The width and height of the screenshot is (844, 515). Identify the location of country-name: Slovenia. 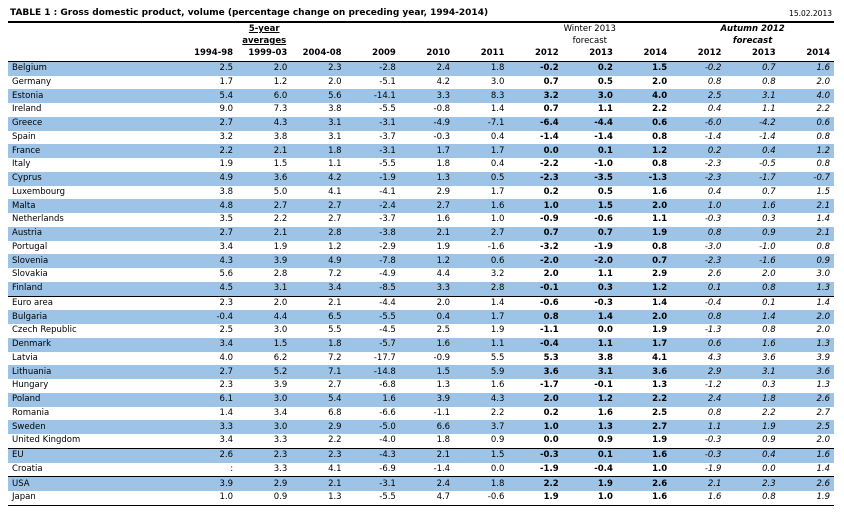
(95, 261).